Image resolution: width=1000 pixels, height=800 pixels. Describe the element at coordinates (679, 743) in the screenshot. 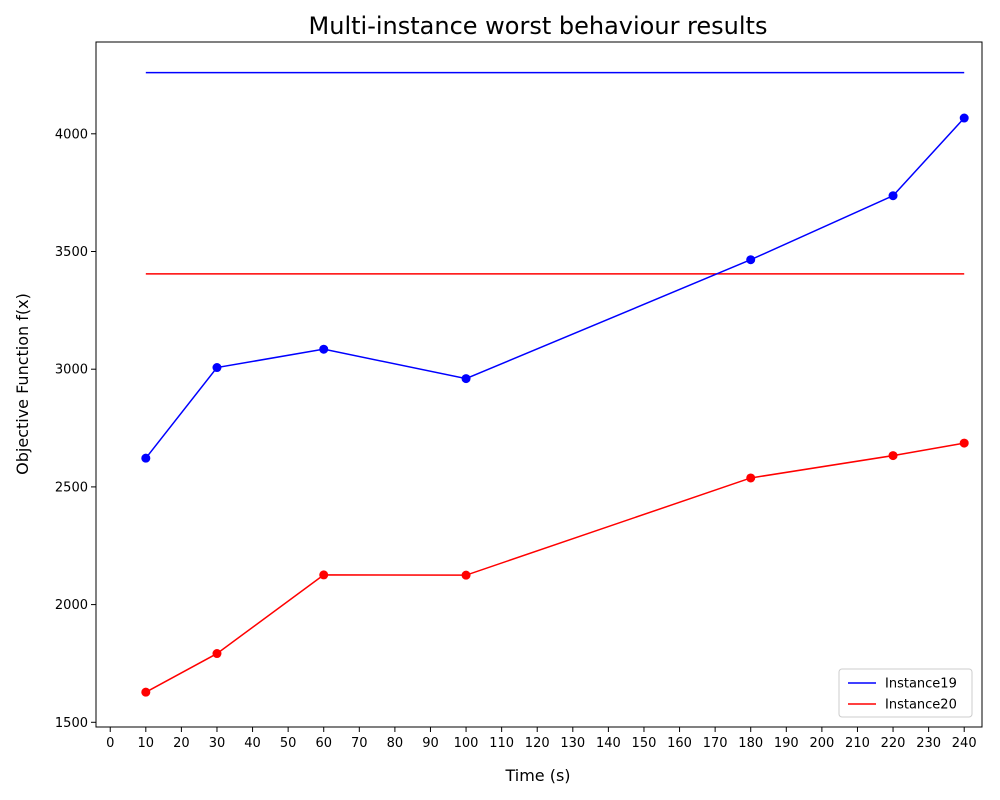

I see `x-tick-label: 160` at that location.